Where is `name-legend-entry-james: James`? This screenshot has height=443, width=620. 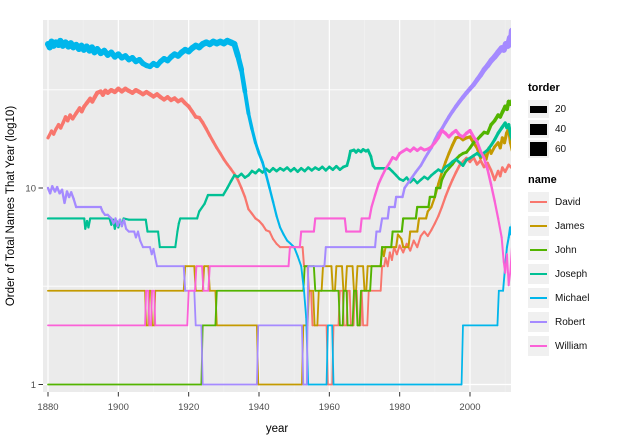 name-legend-entry-james: James is located at coordinates (573, 226).